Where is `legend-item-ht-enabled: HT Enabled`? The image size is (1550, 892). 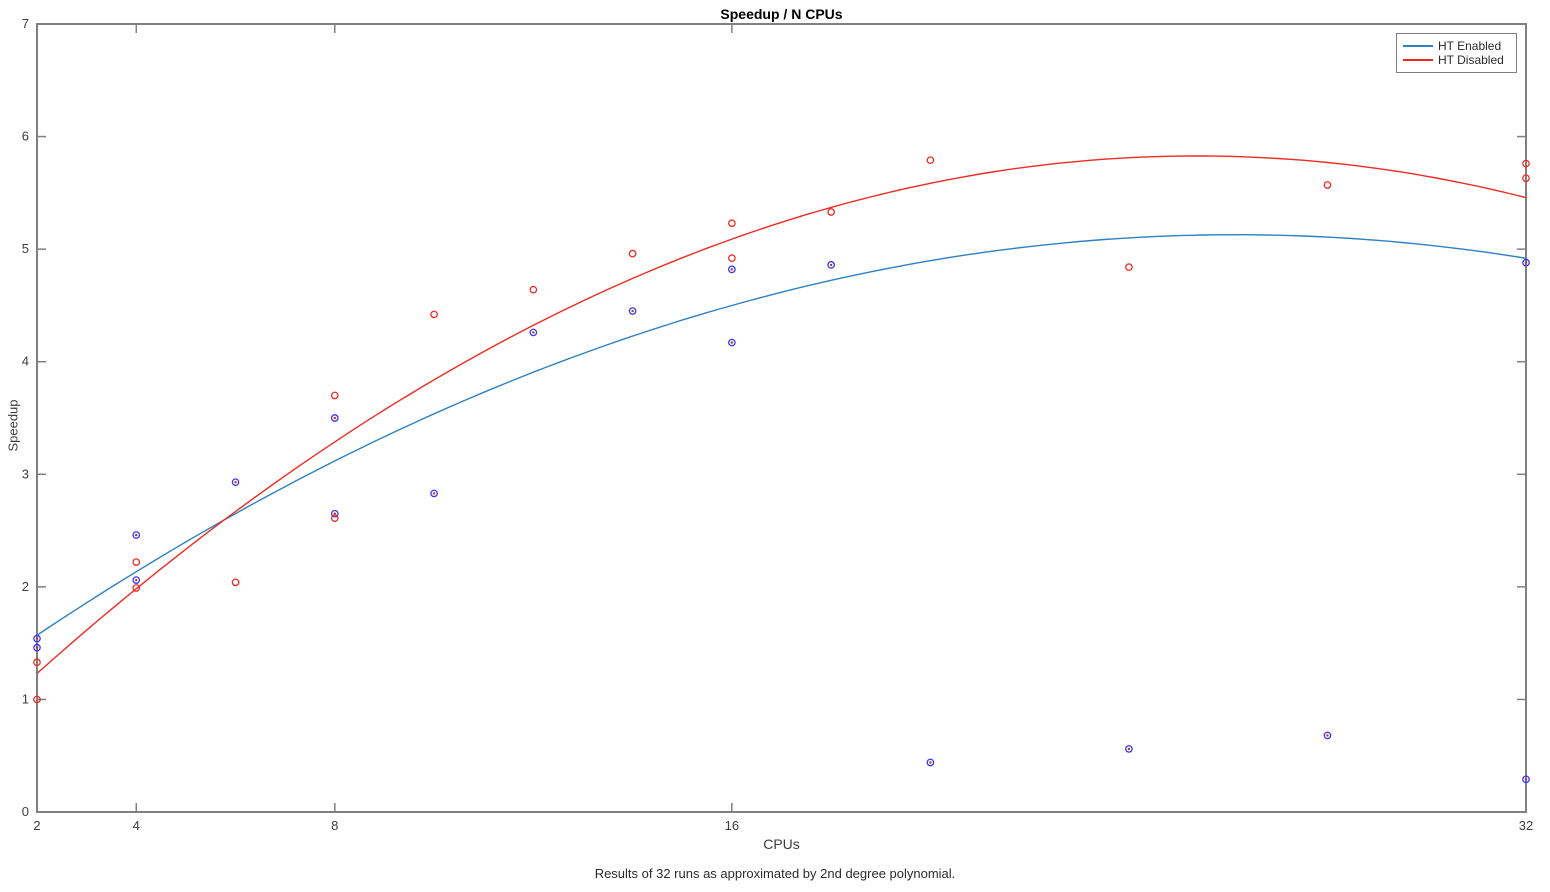
legend-item-ht-enabled: HT Enabled is located at coordinates (1456, 46).